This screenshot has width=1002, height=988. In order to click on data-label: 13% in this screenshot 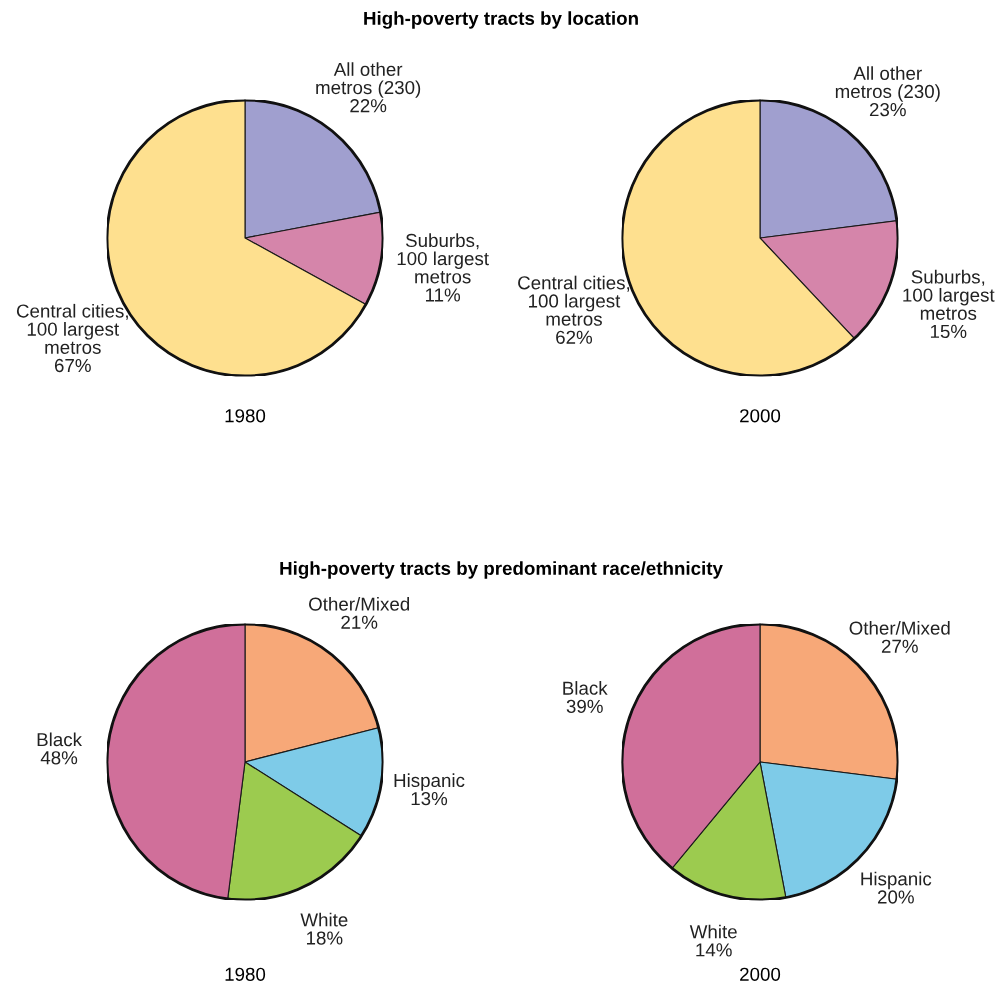, I will do `click(429, 798)`.